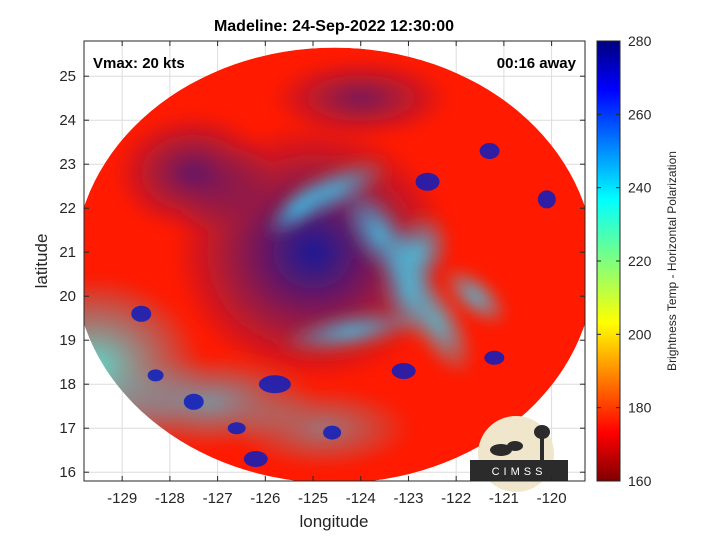 This screenshot has width=720, height=540. I want to click on colorbar-tick-label: 220, so click(640, 261).